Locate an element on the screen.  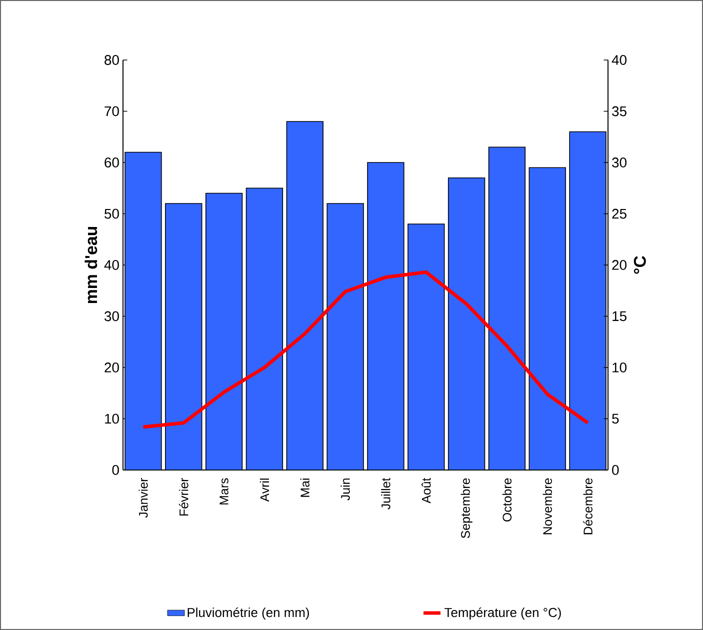
x-tick-label: Février is located at coordinates (183, 497).